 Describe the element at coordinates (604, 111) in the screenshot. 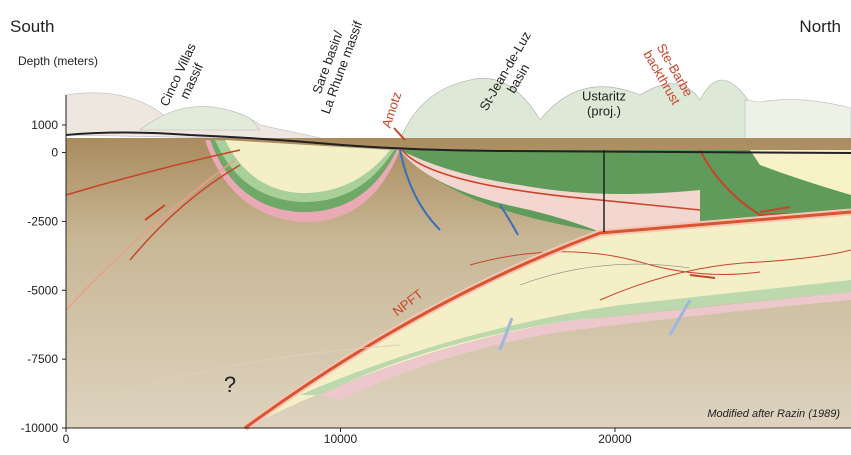

I see `geo-label-line: (proj.)` at that location.